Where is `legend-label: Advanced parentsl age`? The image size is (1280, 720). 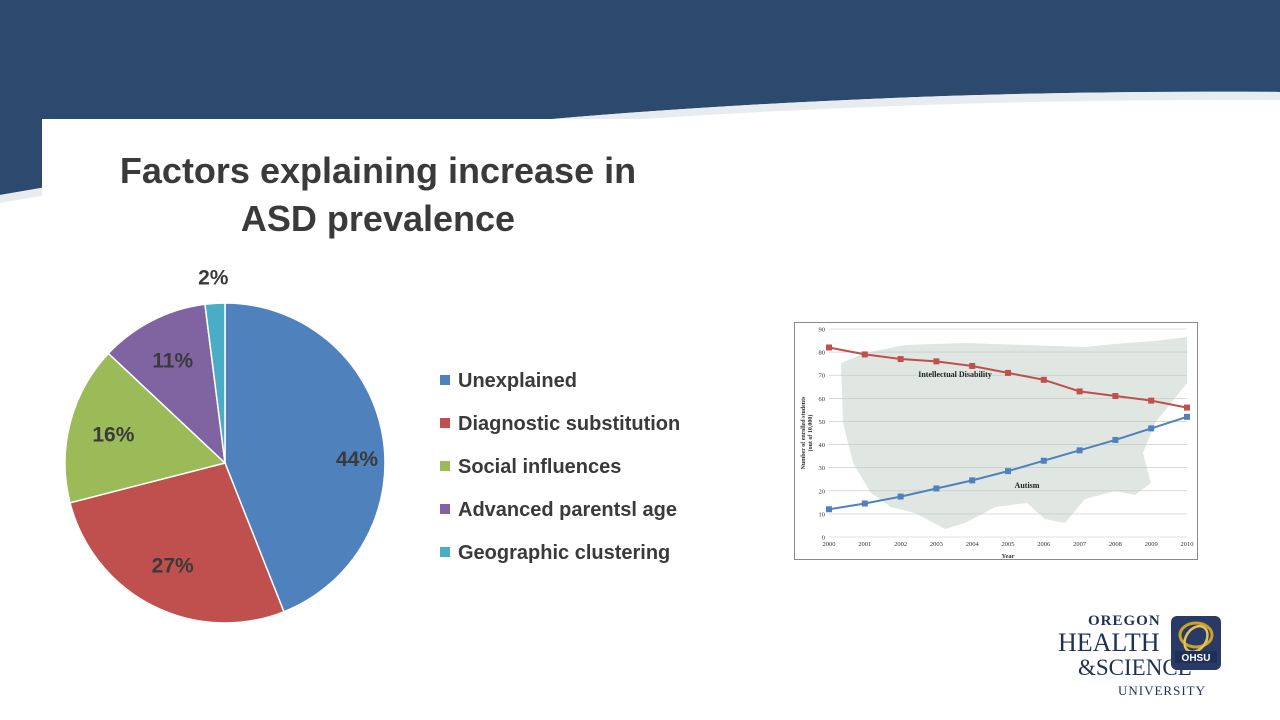
legend-label: Advanced parentsl age is located at coordinates (567, 510).